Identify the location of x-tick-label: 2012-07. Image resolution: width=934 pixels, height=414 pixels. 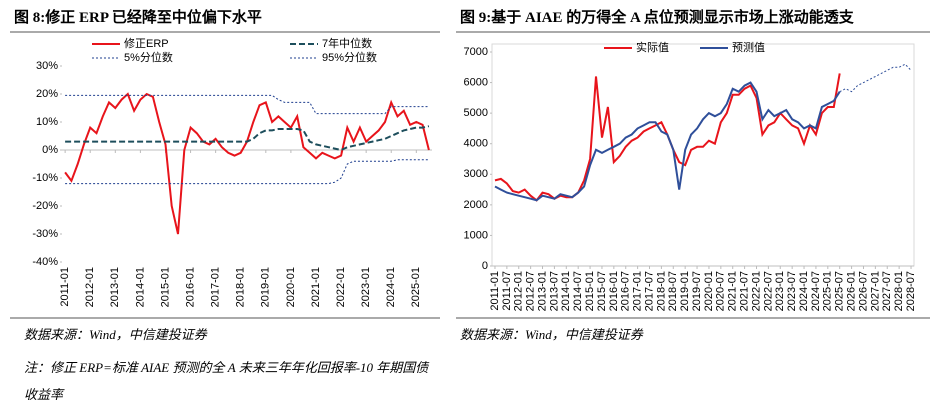
(531, 291).